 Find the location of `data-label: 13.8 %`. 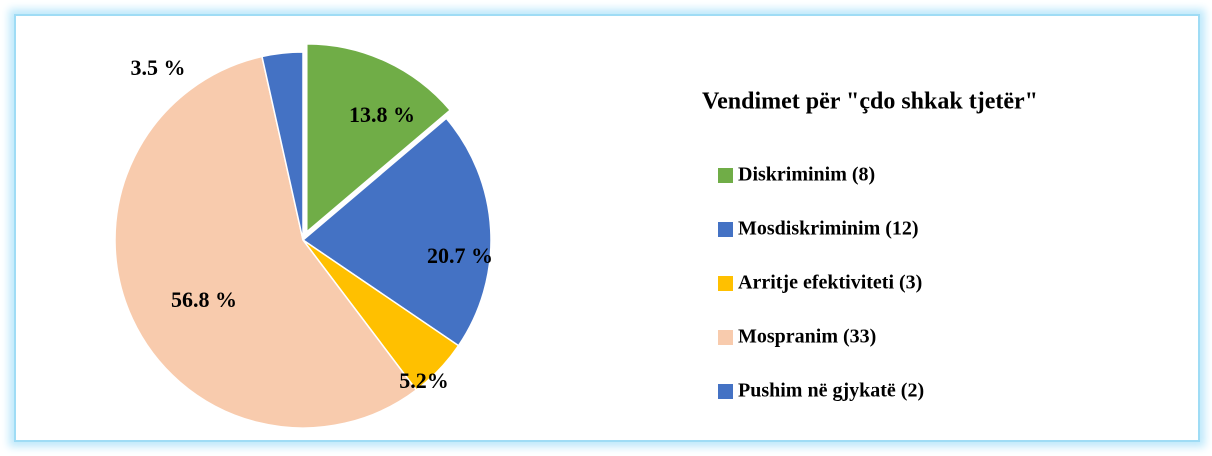

data-label: 13.8 % is located at coordinates (382, 114).